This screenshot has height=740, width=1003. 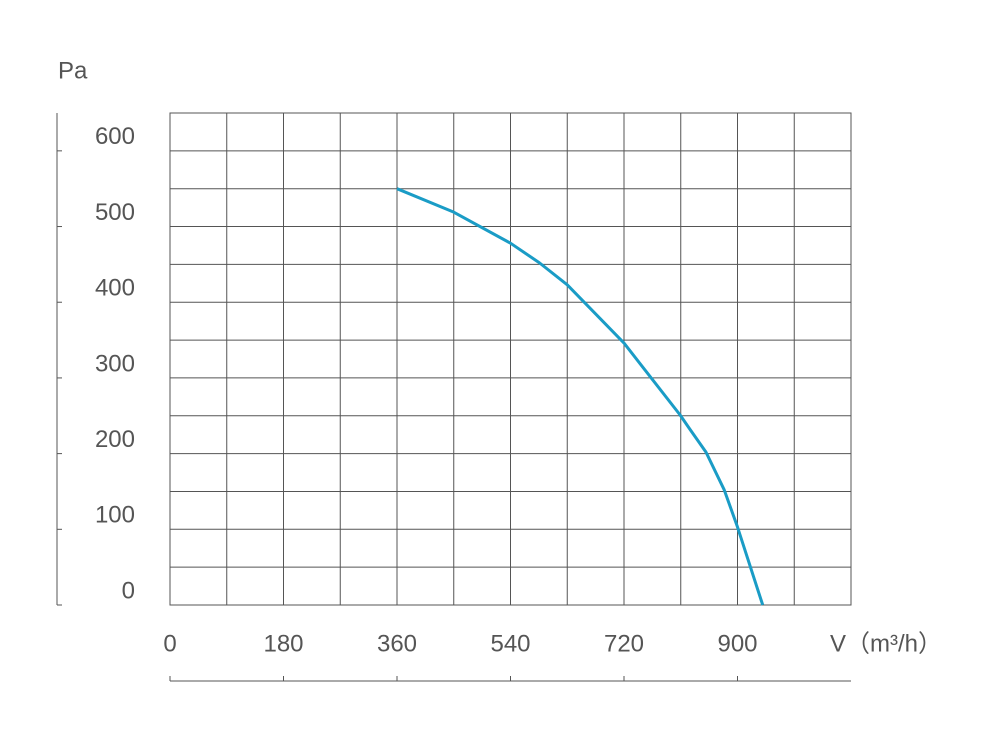 I want to click on x-tick-label: 180, so click(x=283, y=643).